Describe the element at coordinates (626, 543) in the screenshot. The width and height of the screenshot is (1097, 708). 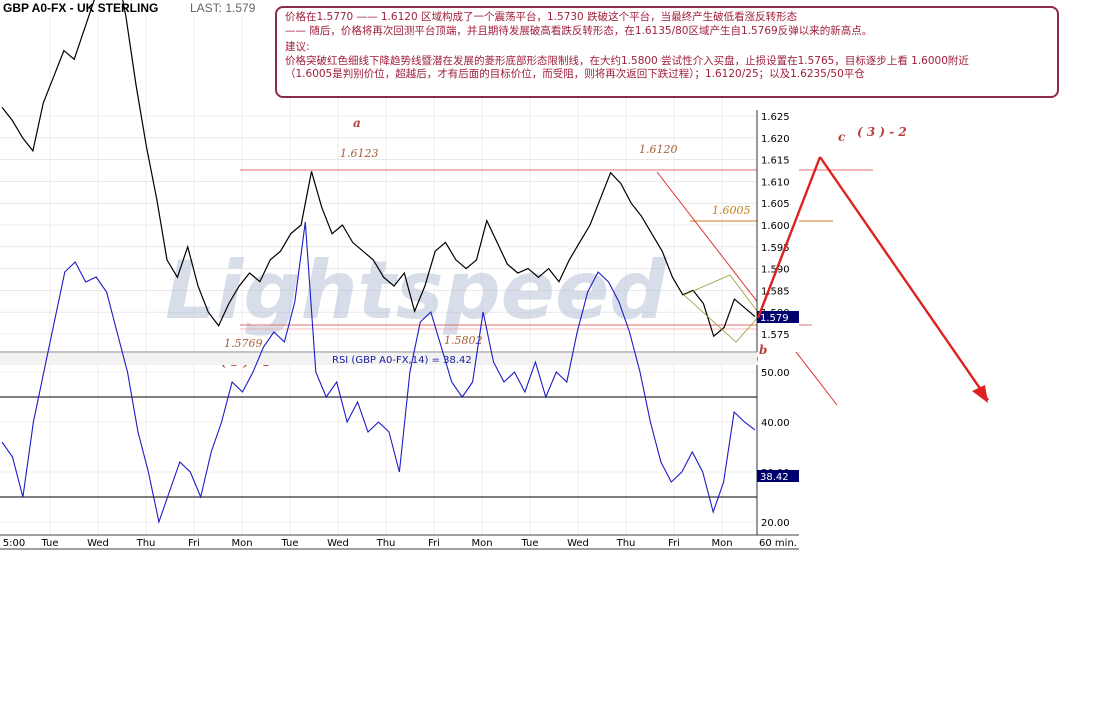
I see `time-tick-13: Thu` at that location.